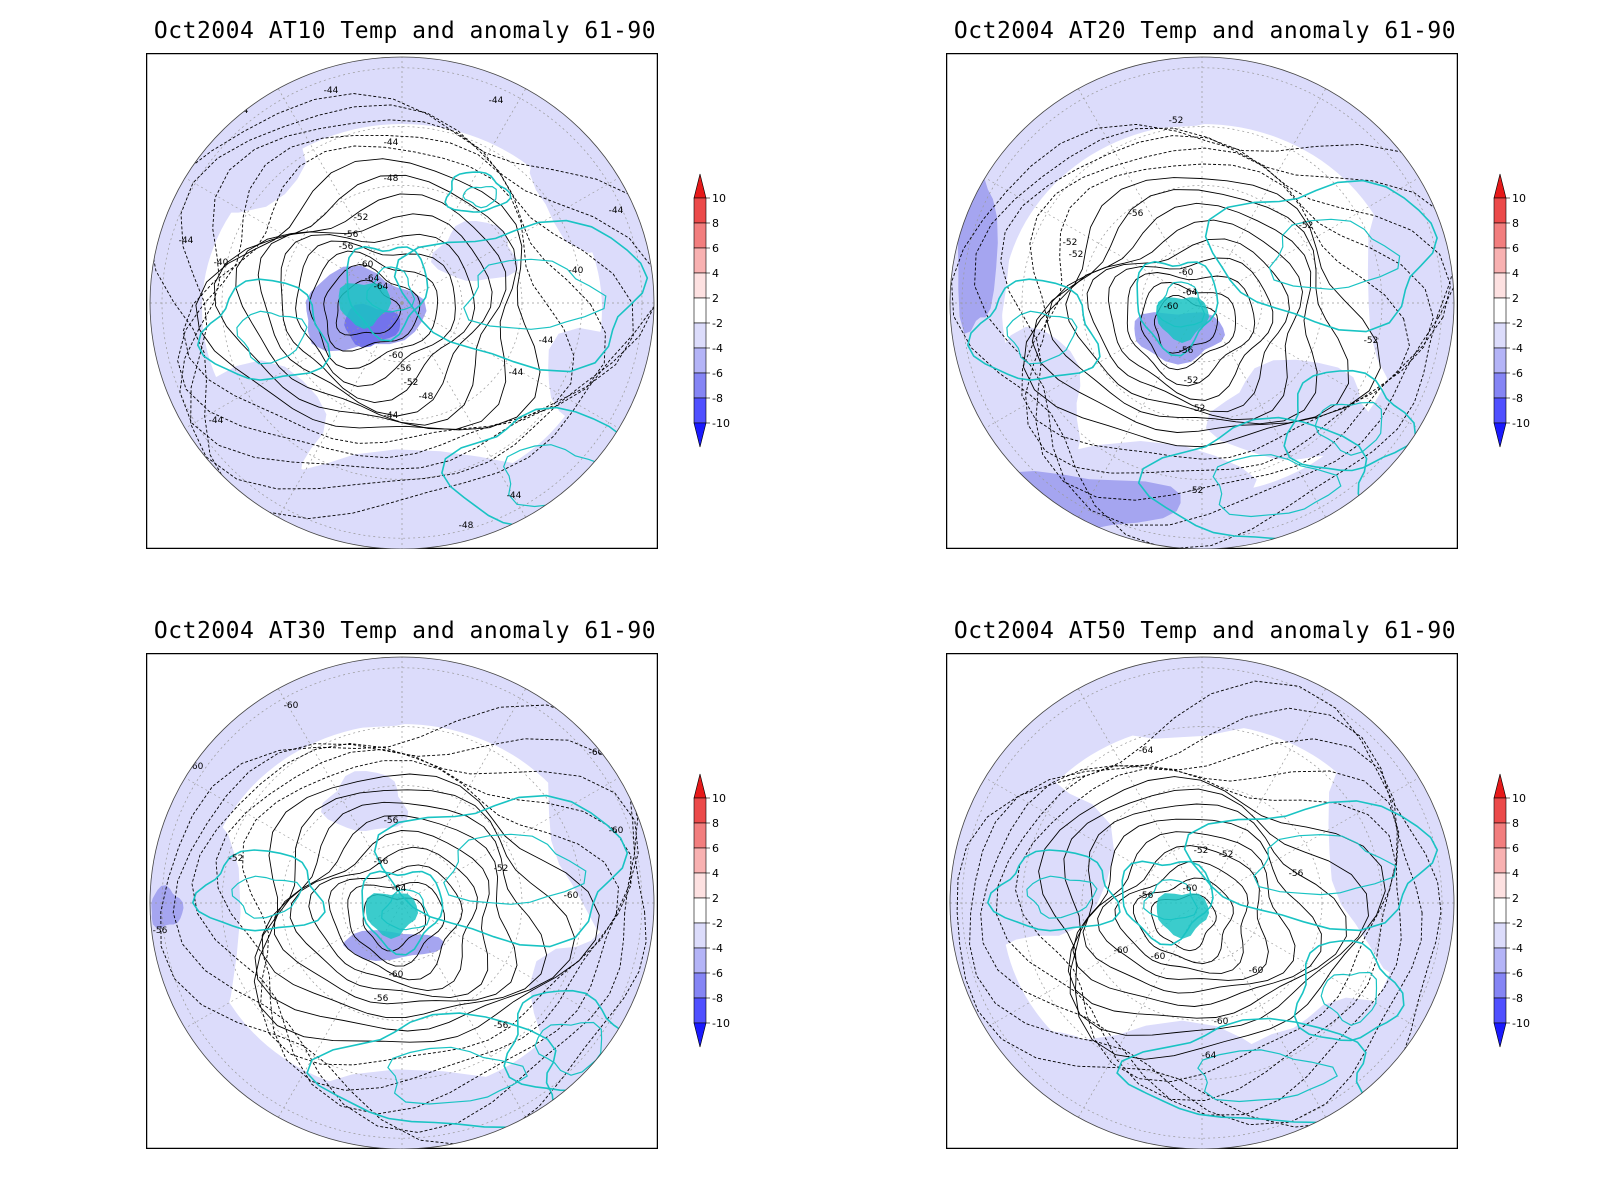 Image resolution: width=1600 pixels, height=1200 pixels. I want to click on panel-title: Oct2004 AT50 Temp and anomaly 61-90, so click(1205, 631).